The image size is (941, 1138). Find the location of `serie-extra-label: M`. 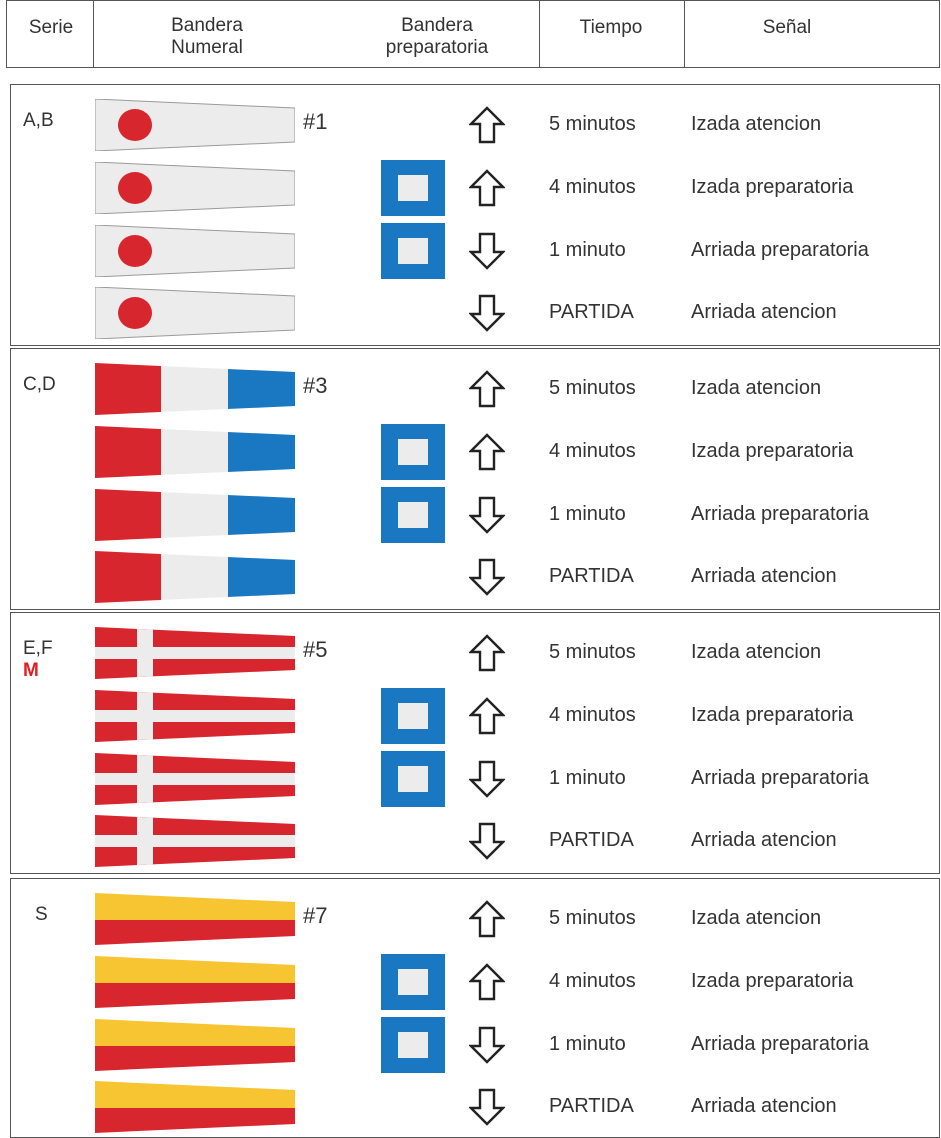

serie-extra-label: M is located at coordinates (31, 670).